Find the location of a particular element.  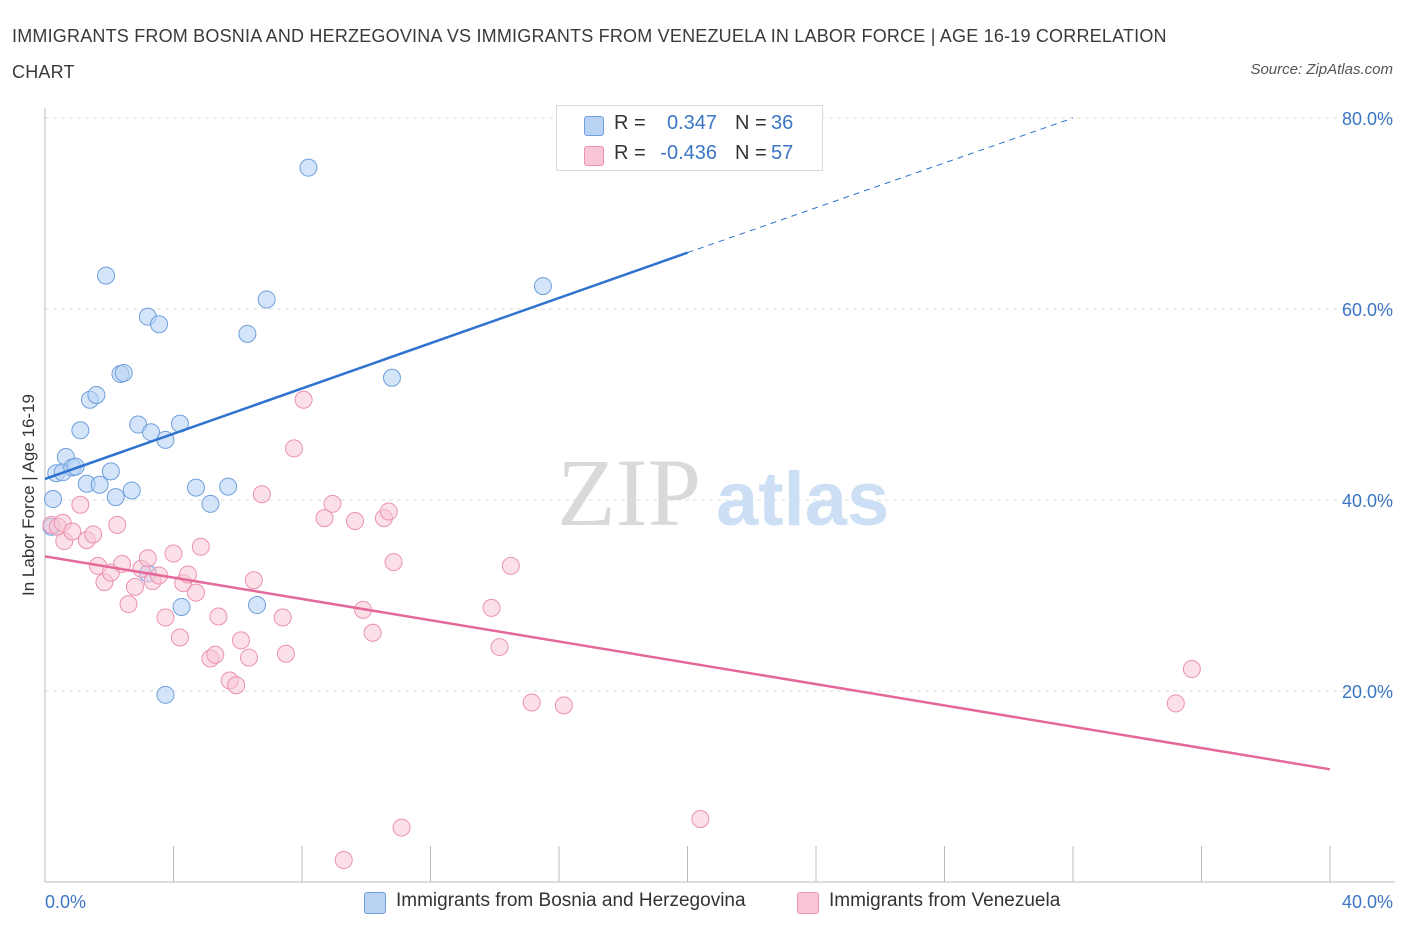

trend-line-bosnia-extension is located at coordinates (880, 185).